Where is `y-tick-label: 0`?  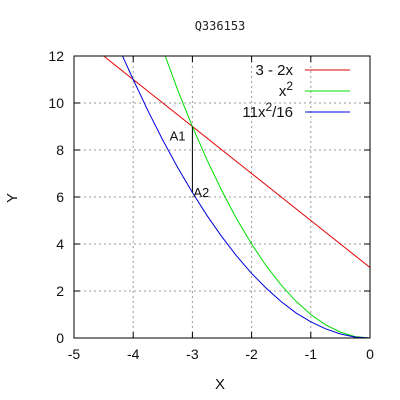
y-tick-label: 0 is located at coordinates (60, 338).